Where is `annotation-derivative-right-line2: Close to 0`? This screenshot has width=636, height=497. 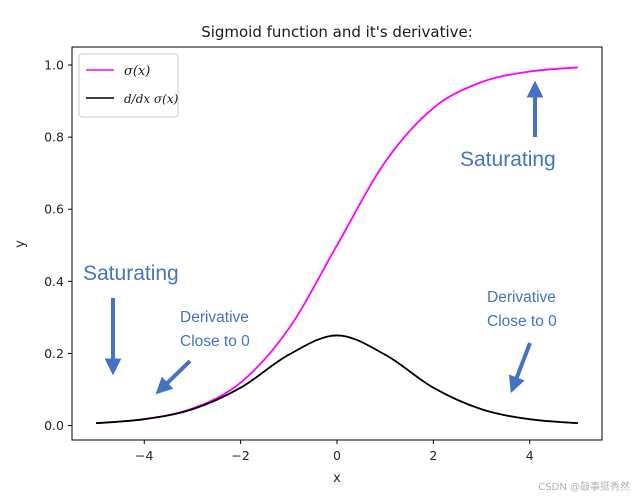
annotation-derivative-right-line2: Close to 0 is located at coordinates (522, 321).